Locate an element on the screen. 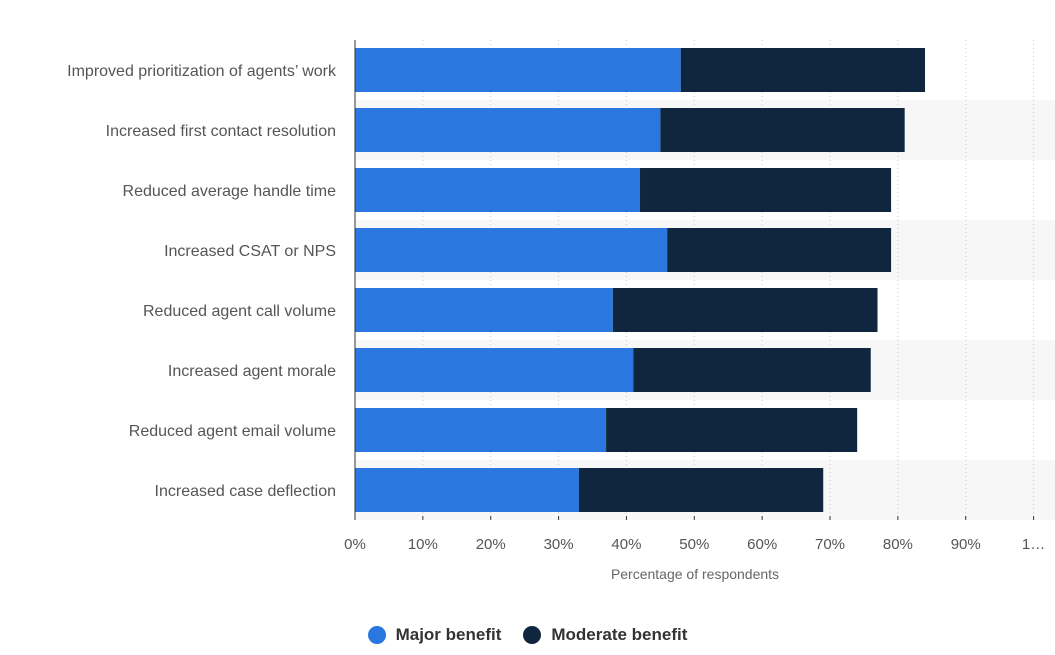  x-axis-title: Percentage of respondents is located at coordinates (695, 574).